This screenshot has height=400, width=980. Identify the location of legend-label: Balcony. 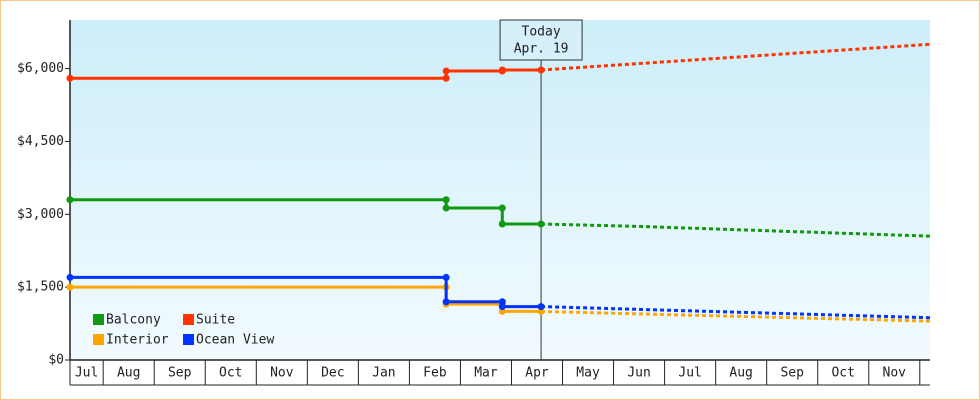
(133, 320).